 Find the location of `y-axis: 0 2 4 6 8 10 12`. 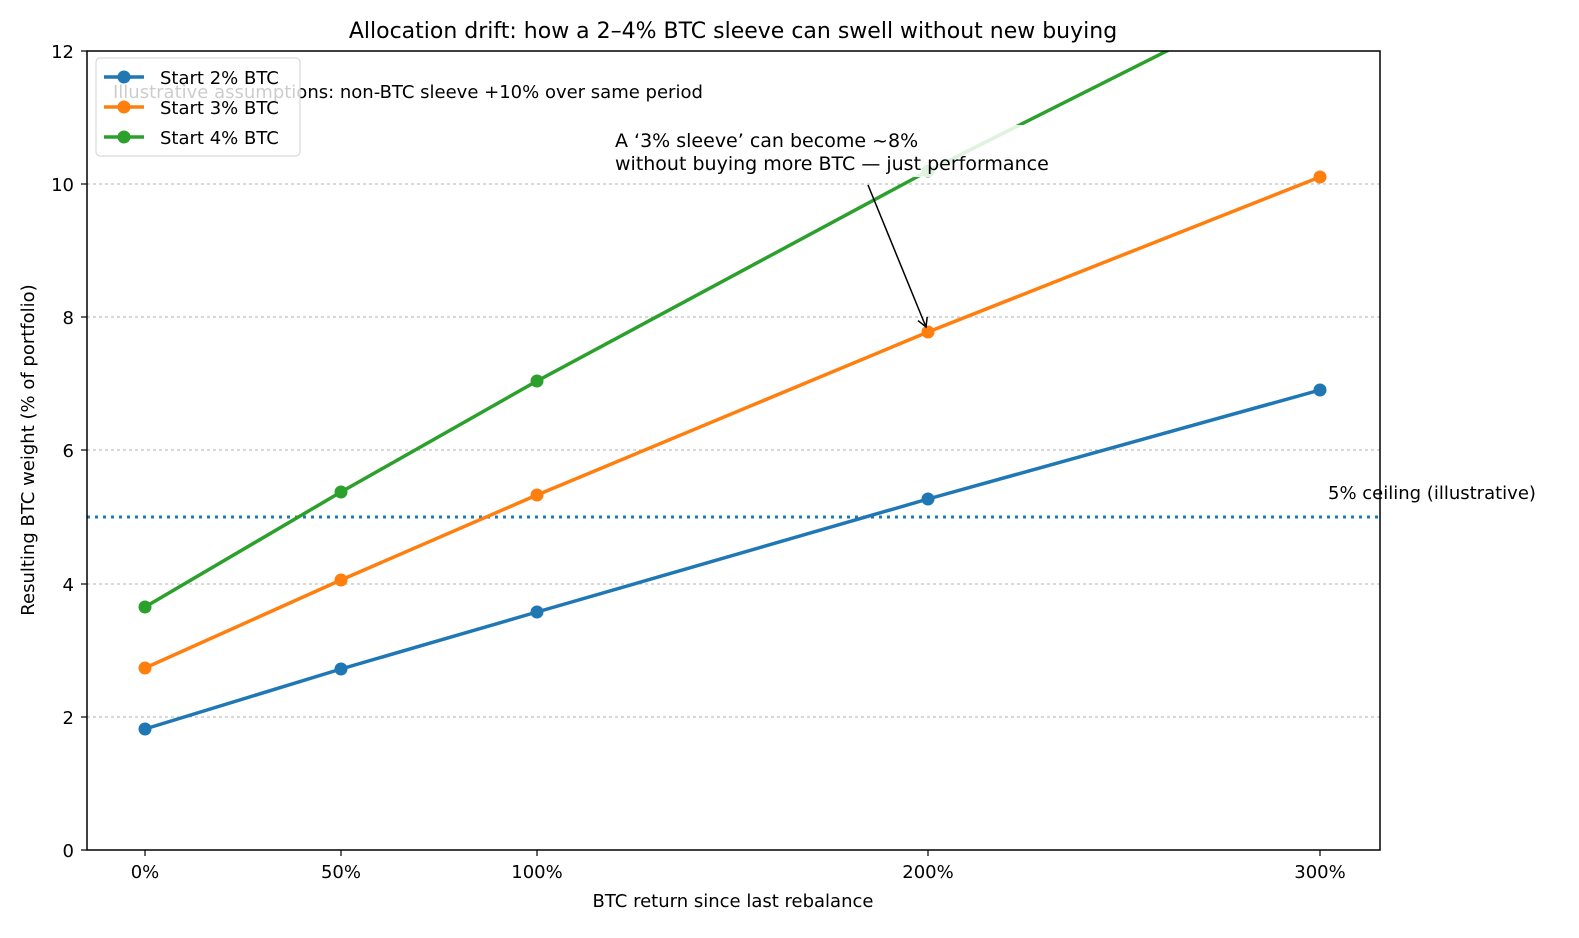

y-axis: 0 2 4 6 8 10 12 is located at coordinates (69, 452).